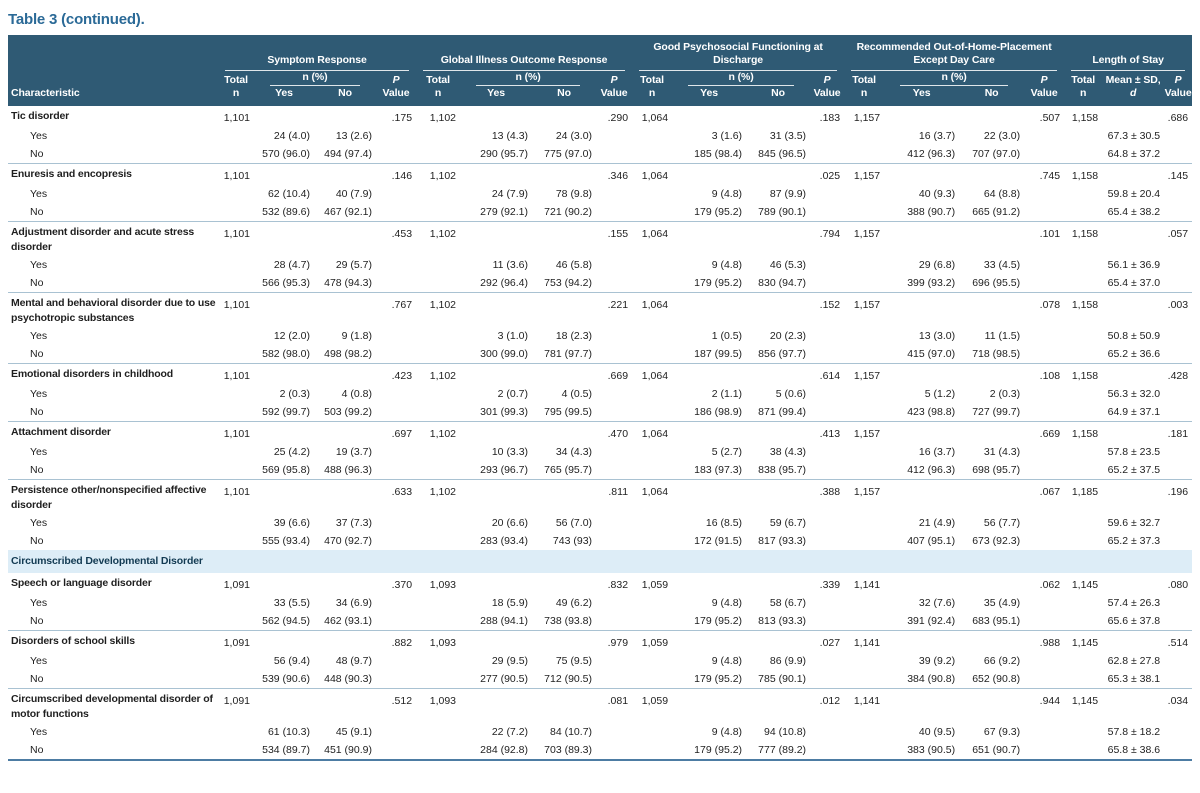  Describe the element at coordinates (113, 70) in the screenshot. I see `characteristic-column-header: Characteristic` at that location.